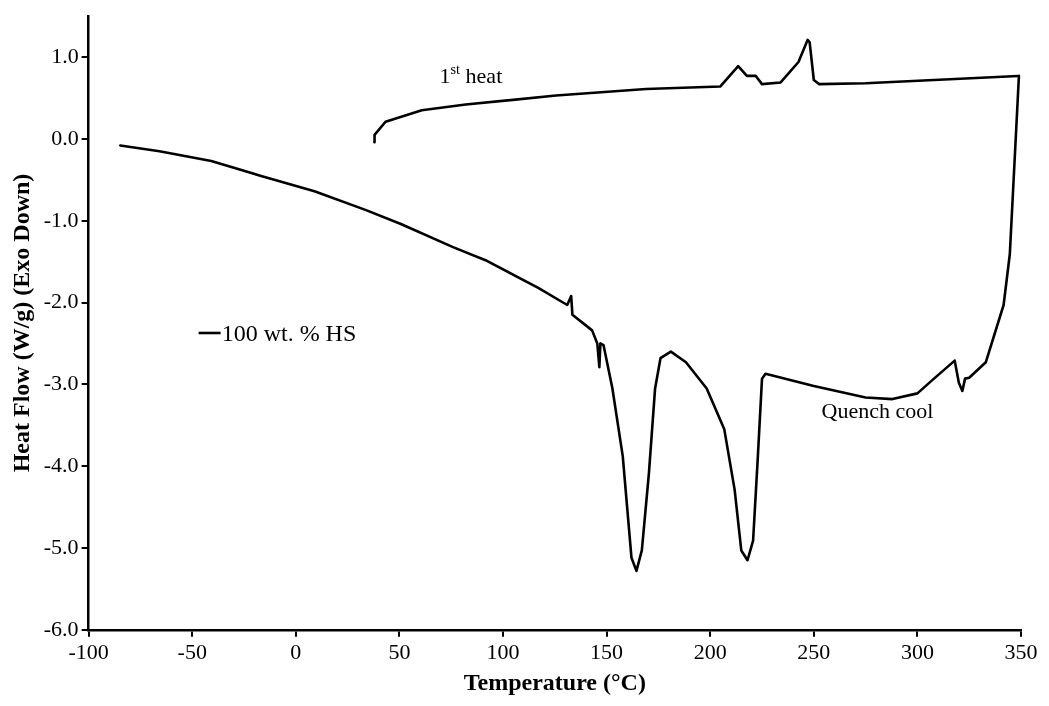 The height and width of the screenshot is (706, 1049). I want to click on y-tick-label: -2.0, so click(61, 301).